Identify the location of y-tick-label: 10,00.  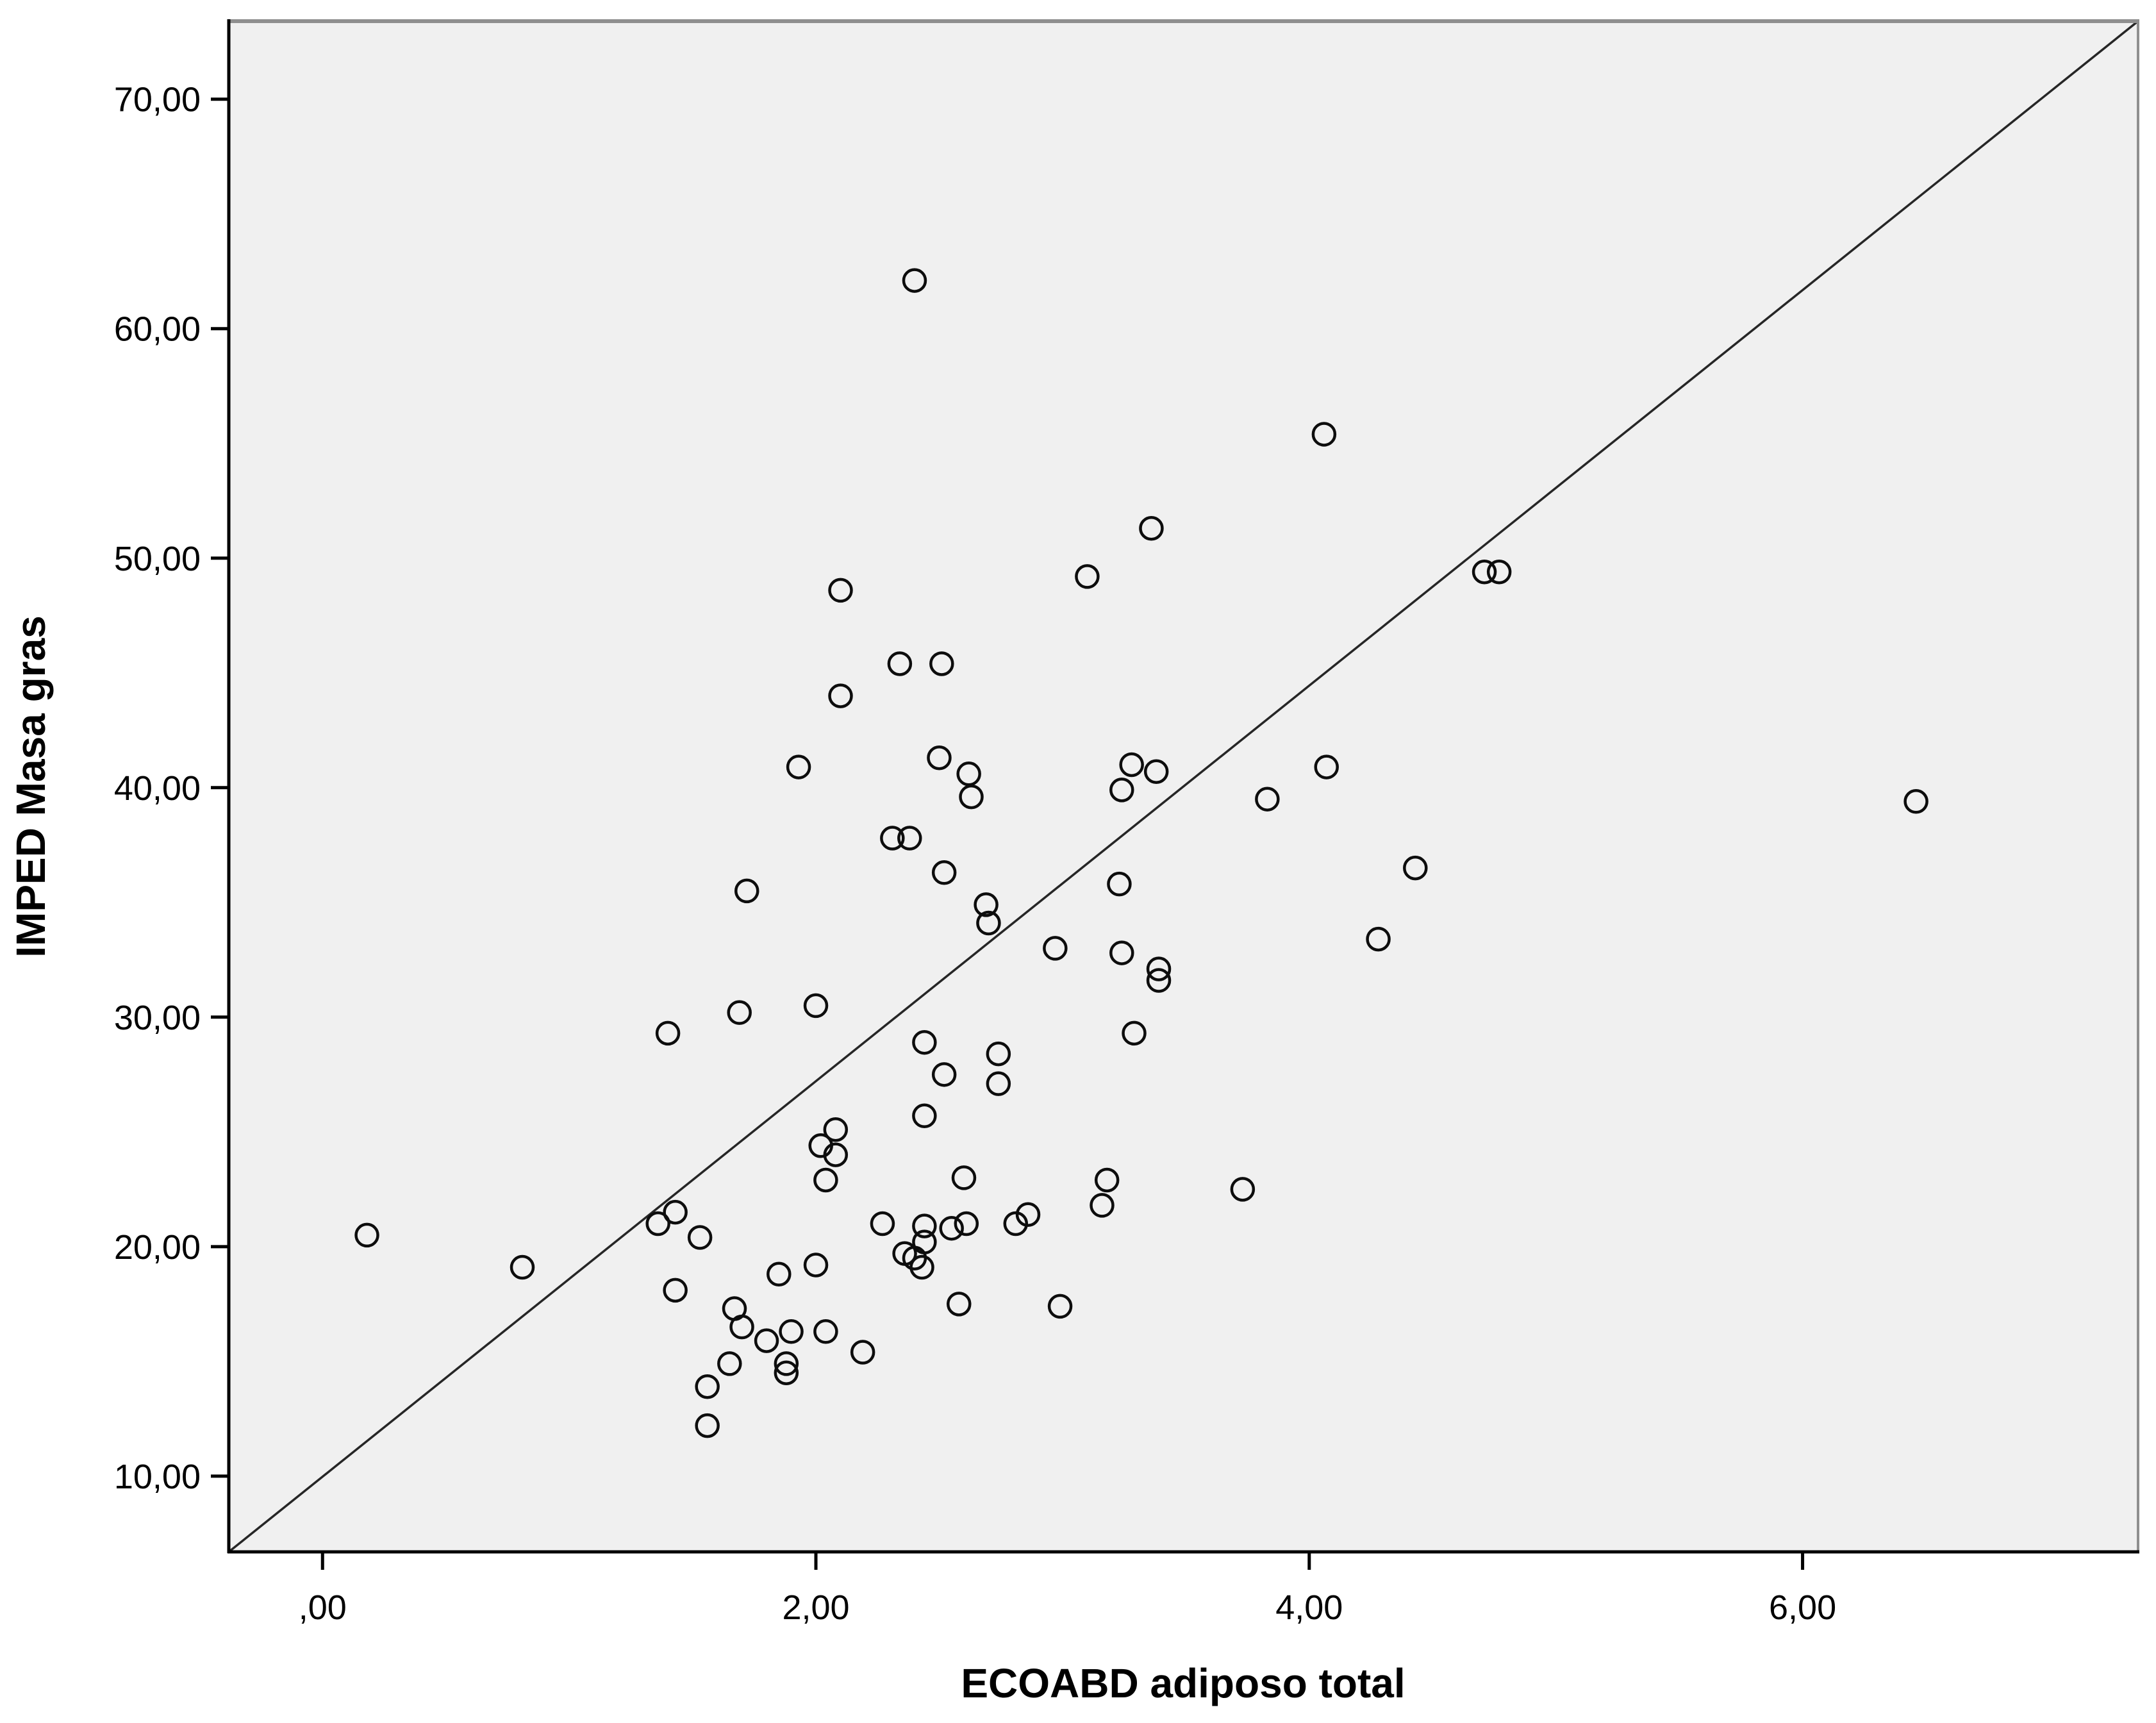
(158, 1477).